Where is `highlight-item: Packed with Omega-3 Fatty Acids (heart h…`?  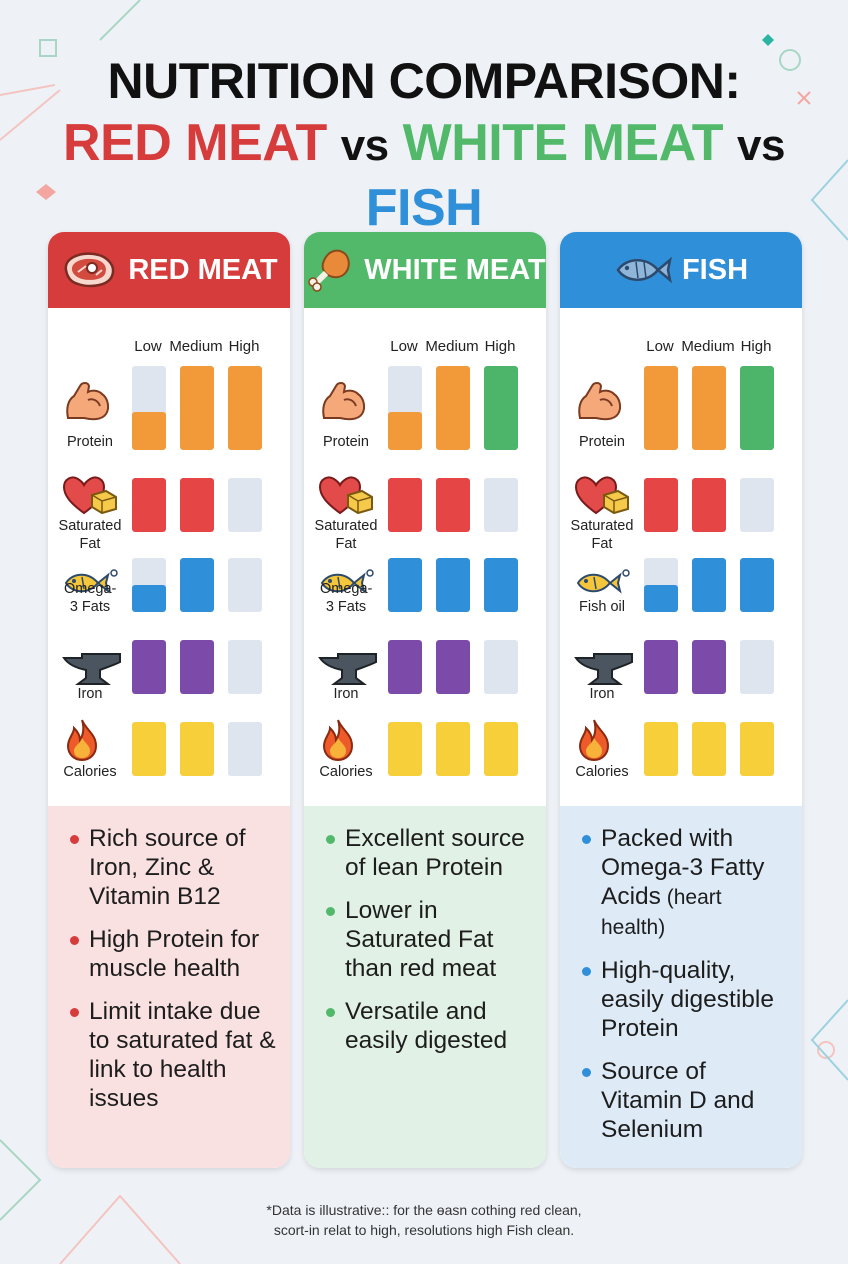 highlight-item: Packed with Omega-3 Fatty Acids (heart h… is located at coordinates (685, 883).